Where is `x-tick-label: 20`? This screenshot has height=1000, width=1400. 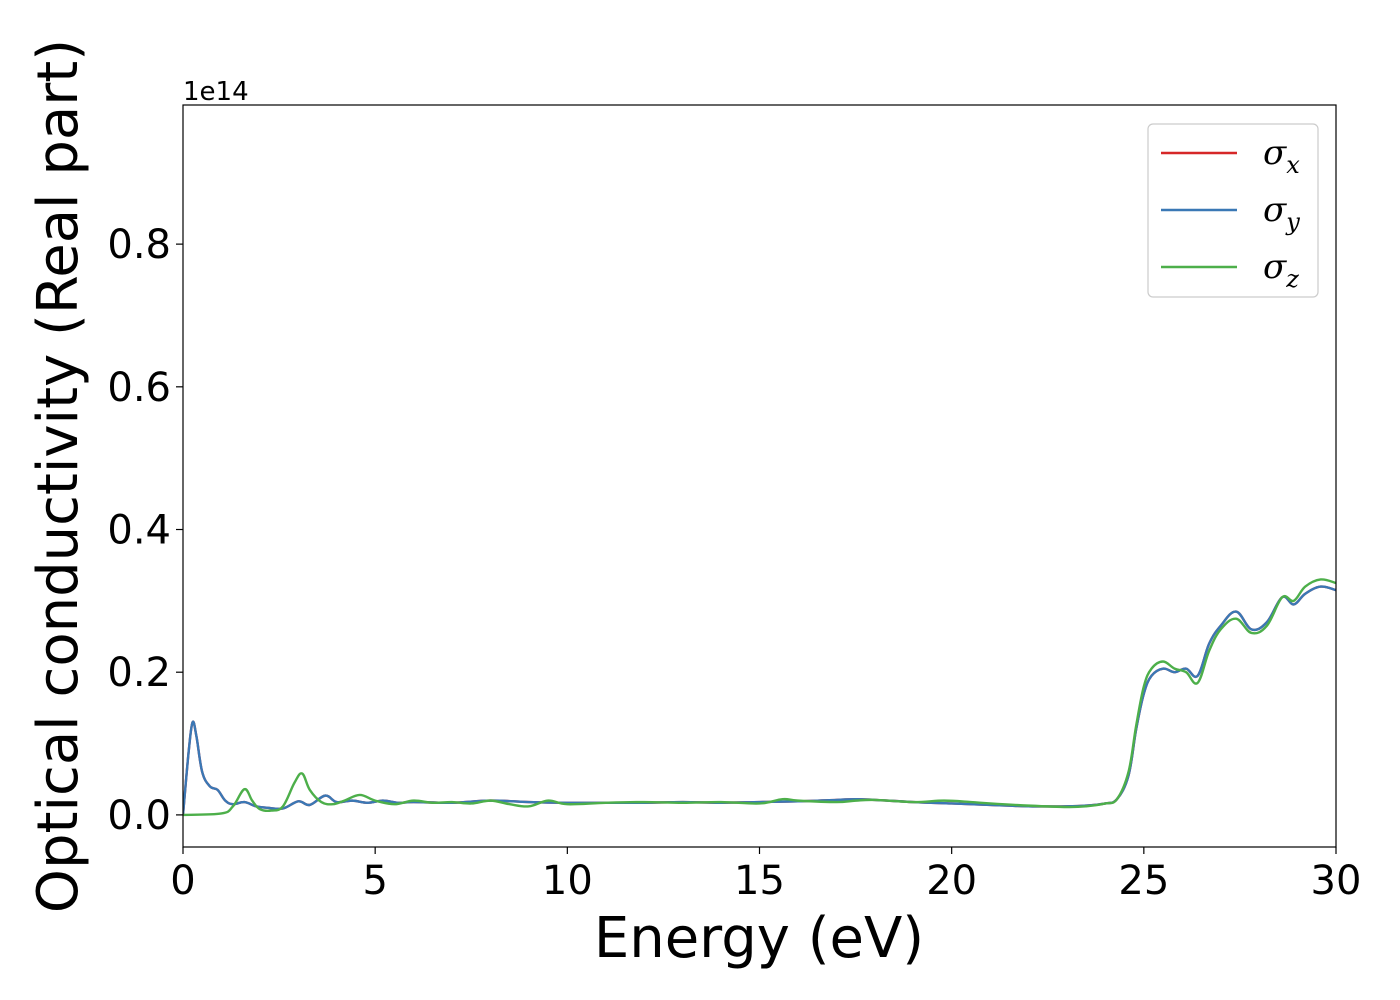
x-tick-label: 20 is located at coordinates (951, 881).